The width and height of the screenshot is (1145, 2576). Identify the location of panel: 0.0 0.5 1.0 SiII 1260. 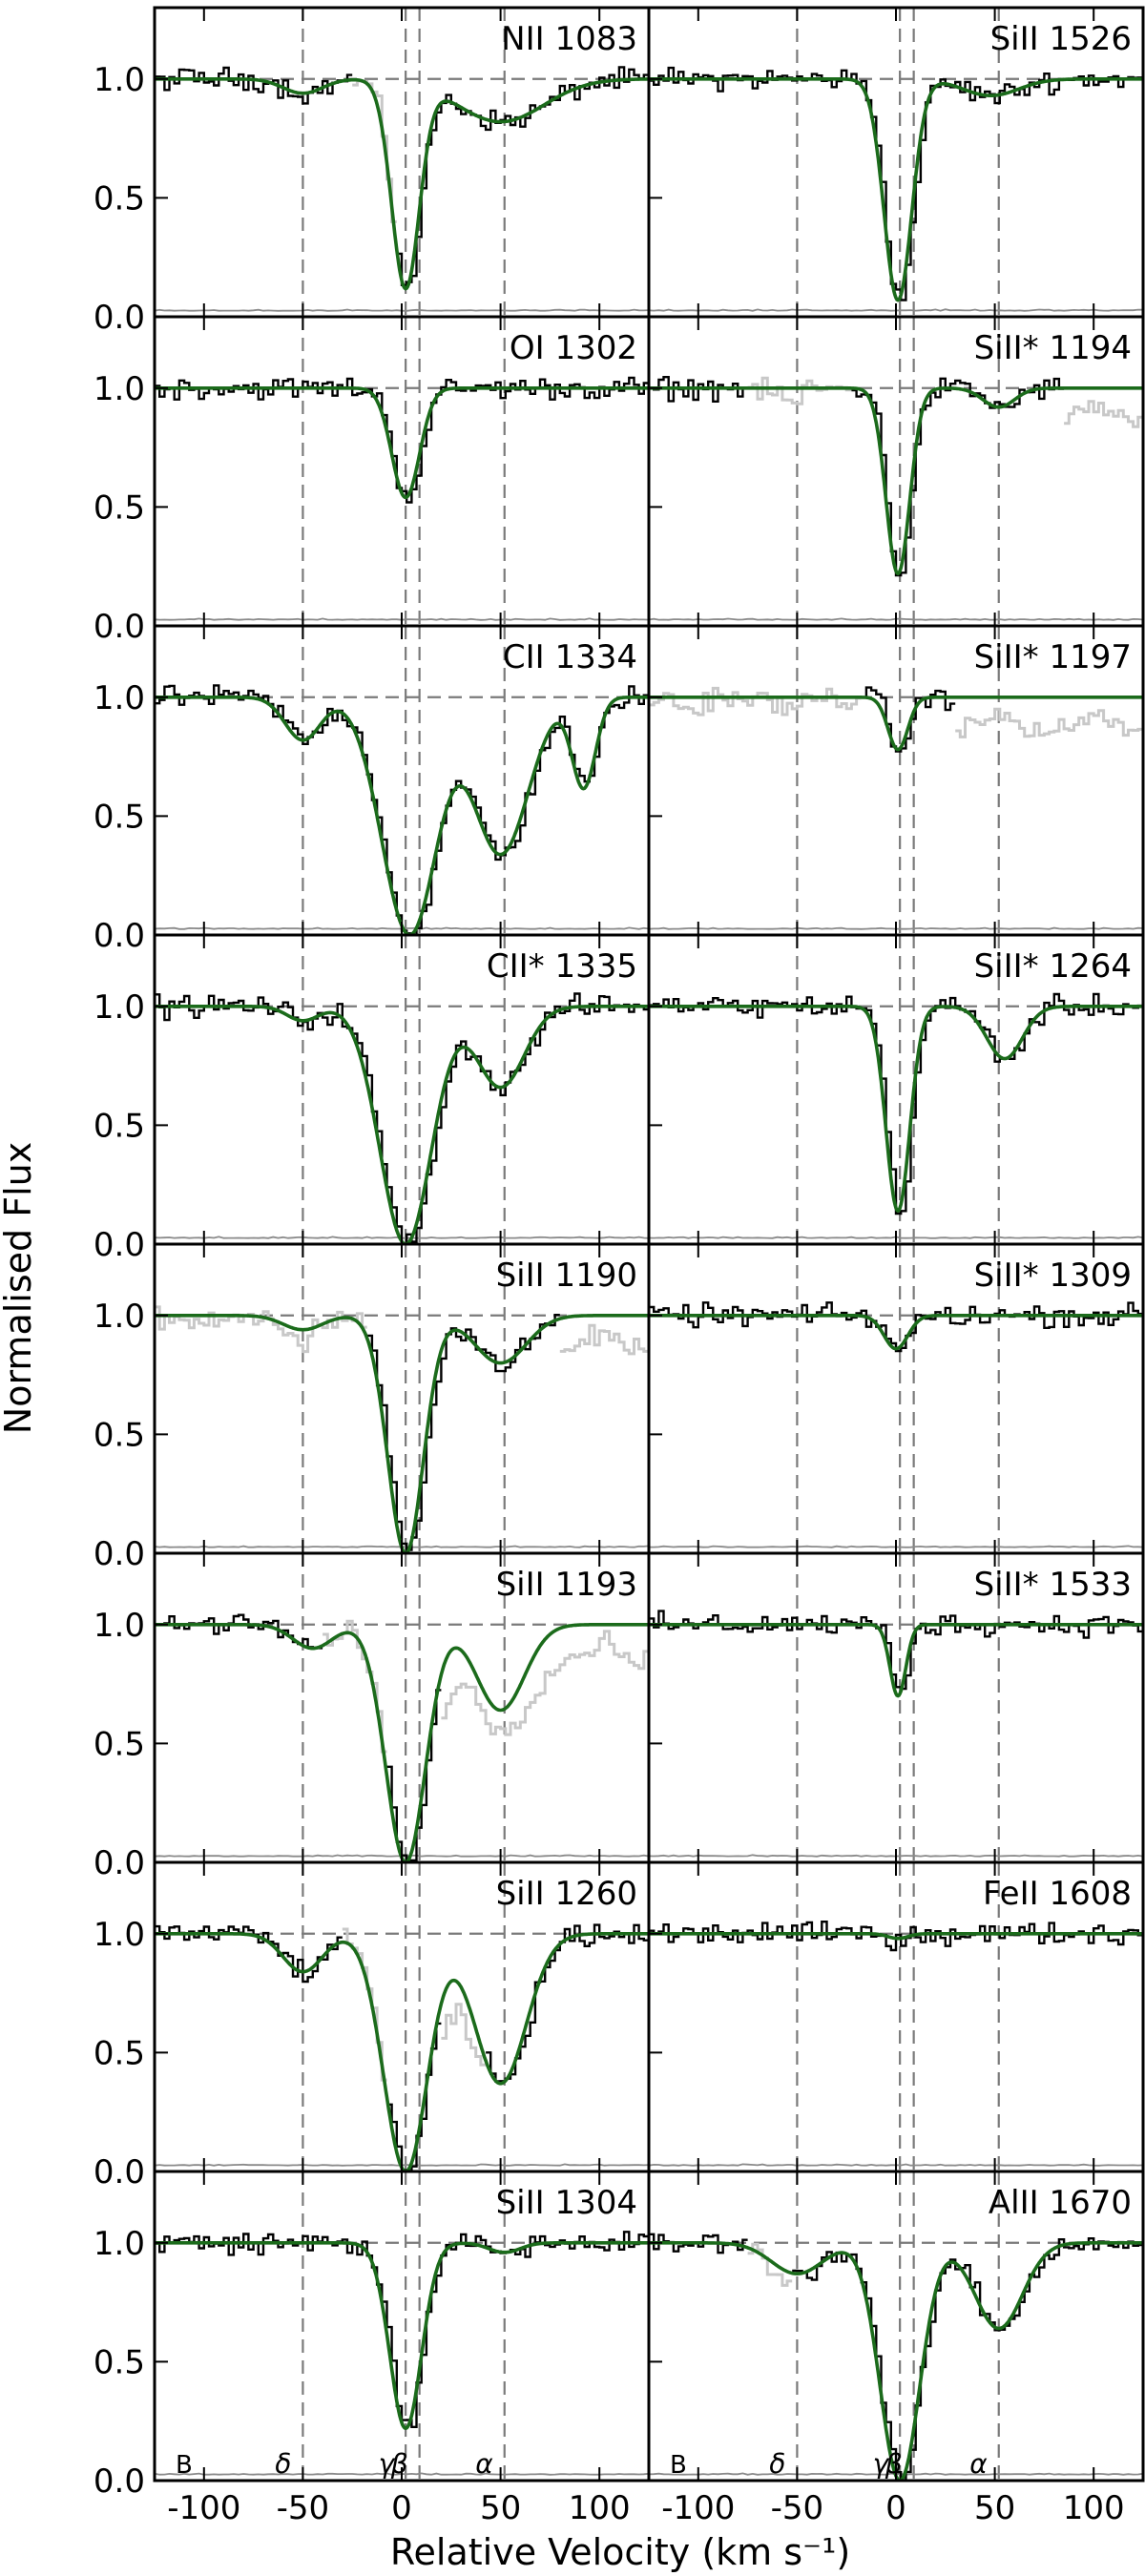
(373, 2026).